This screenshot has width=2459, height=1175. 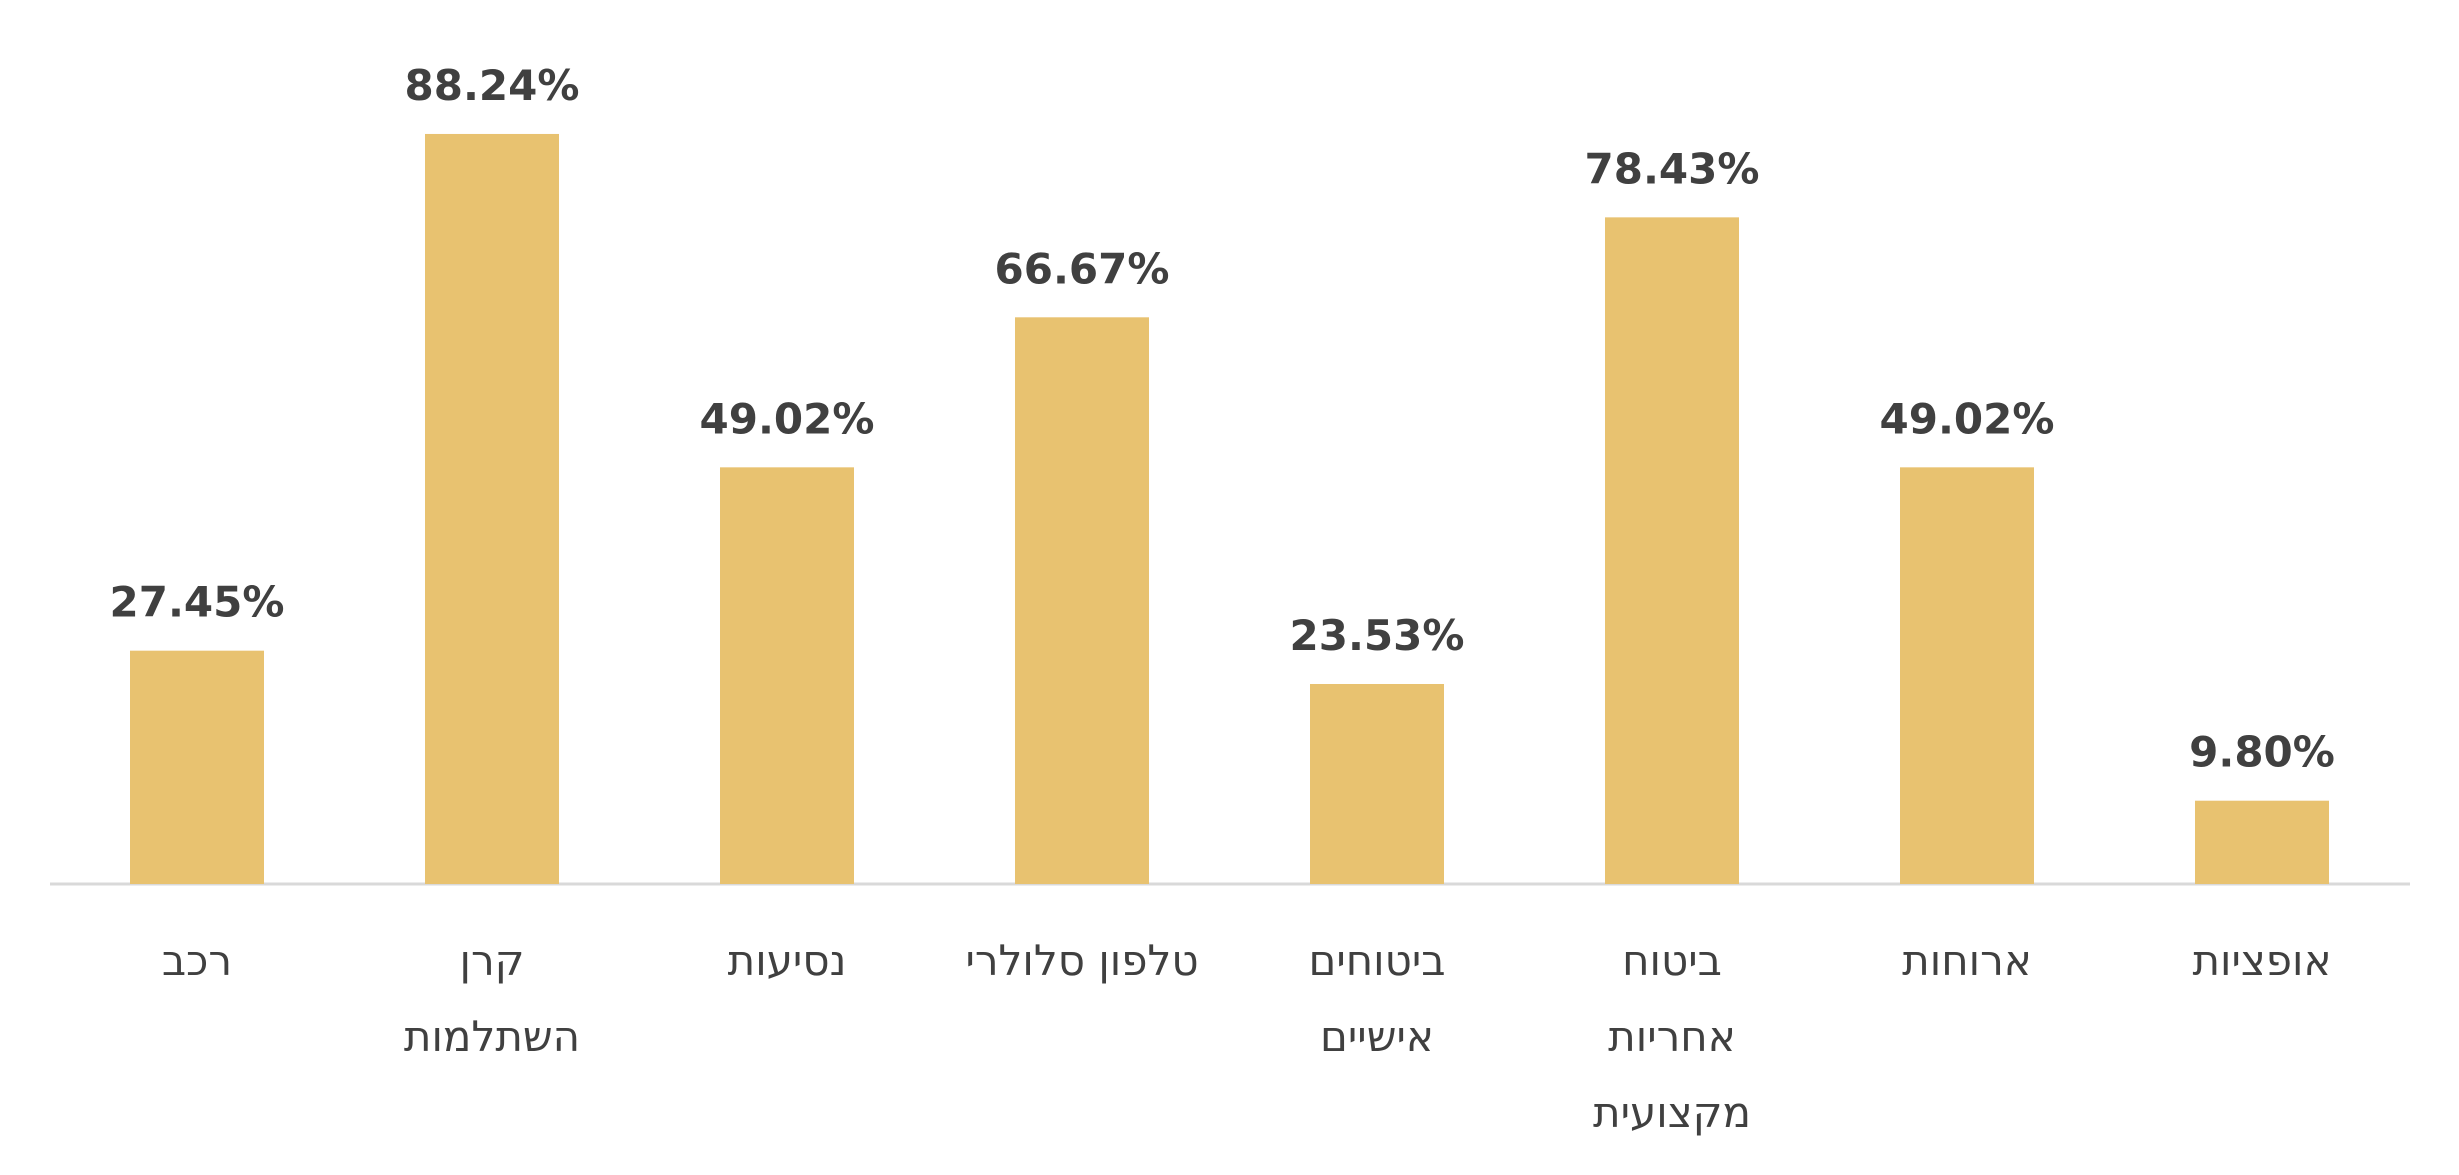 I want to click on category-label: ביטוח, so click(x=1672, y=960).